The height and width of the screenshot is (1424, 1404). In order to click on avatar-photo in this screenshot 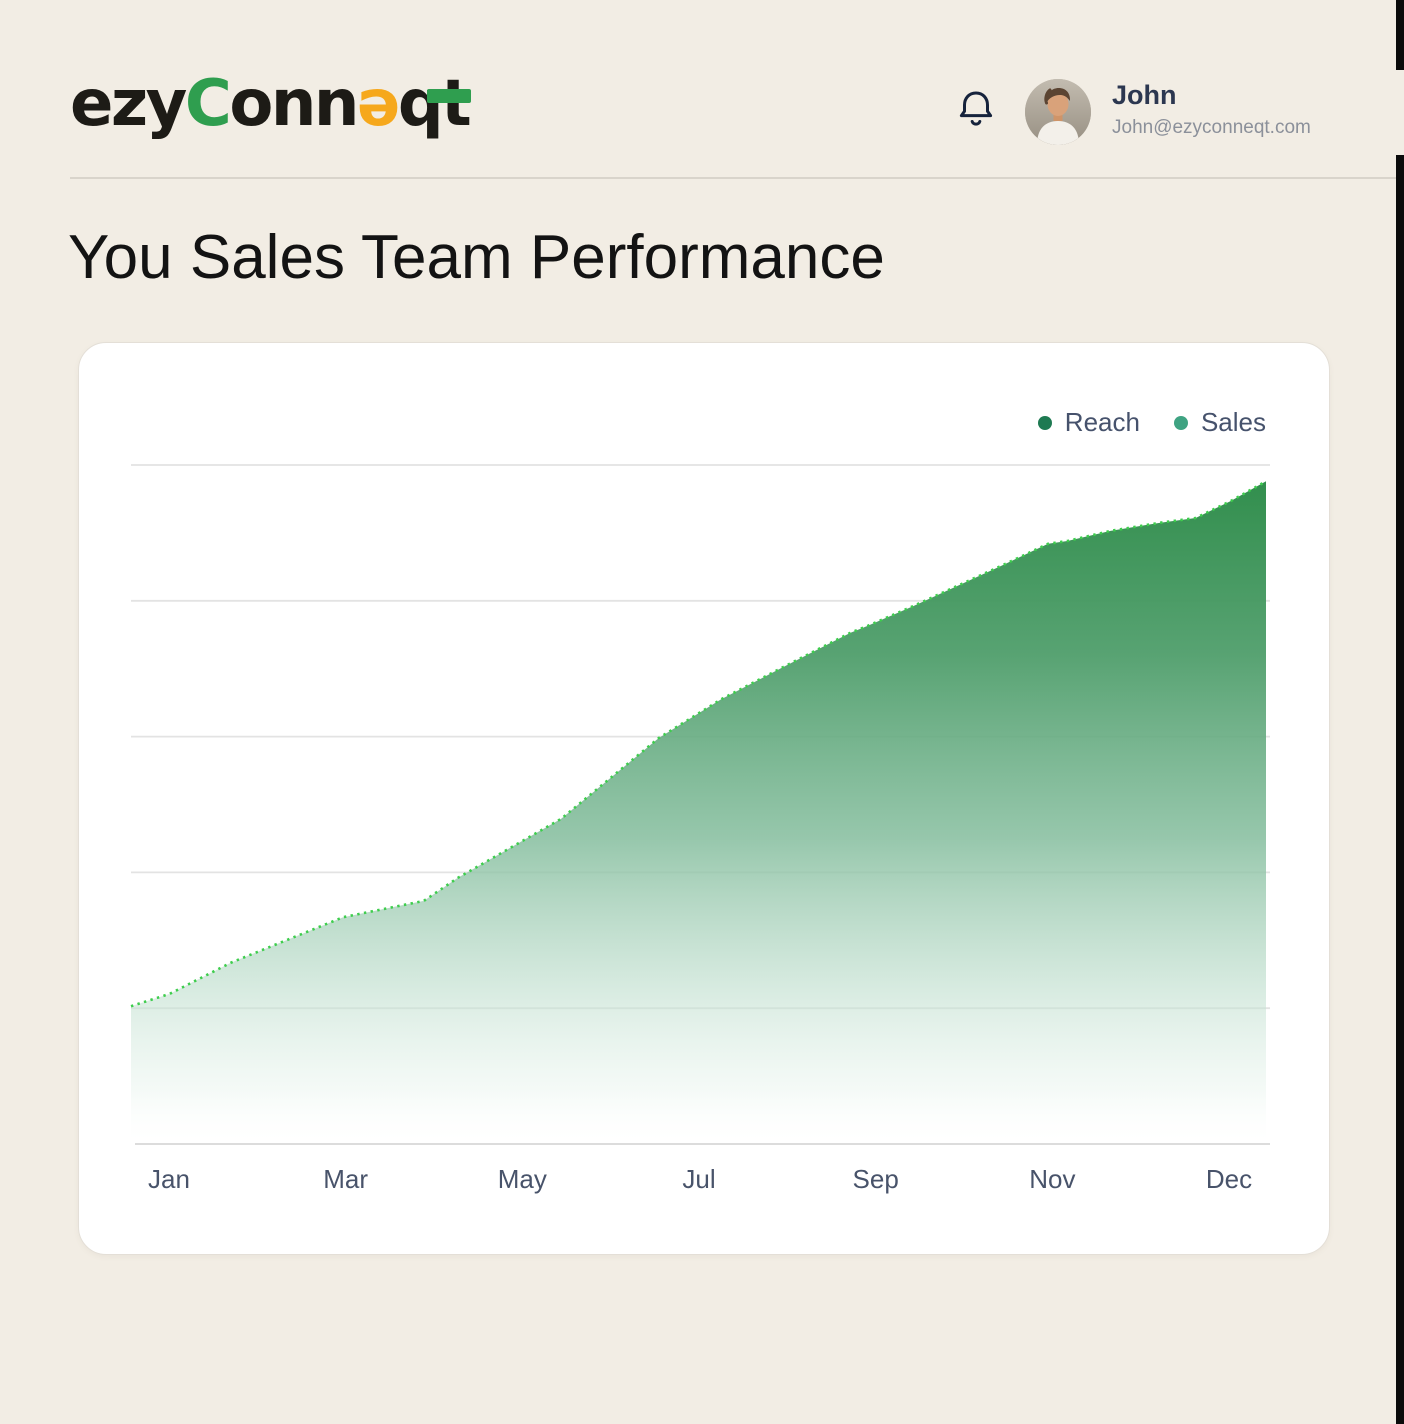, I will do `click(1058, 112)`.